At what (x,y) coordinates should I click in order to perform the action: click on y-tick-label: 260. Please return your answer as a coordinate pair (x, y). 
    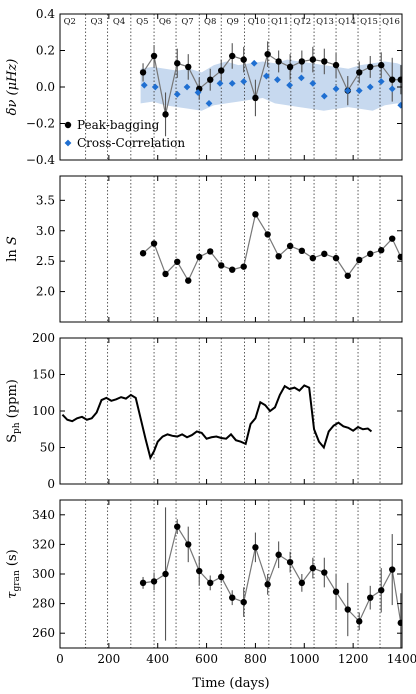
    Looking at the image, I should click on (43, 633).